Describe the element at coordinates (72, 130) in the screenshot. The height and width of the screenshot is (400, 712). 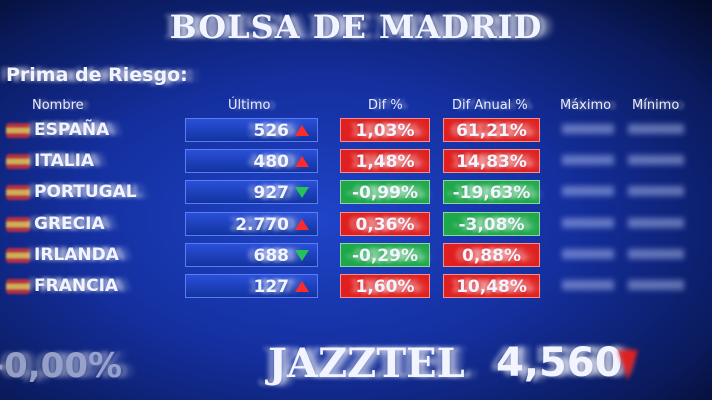
I see `country-name: ESPAÑA` at that location.